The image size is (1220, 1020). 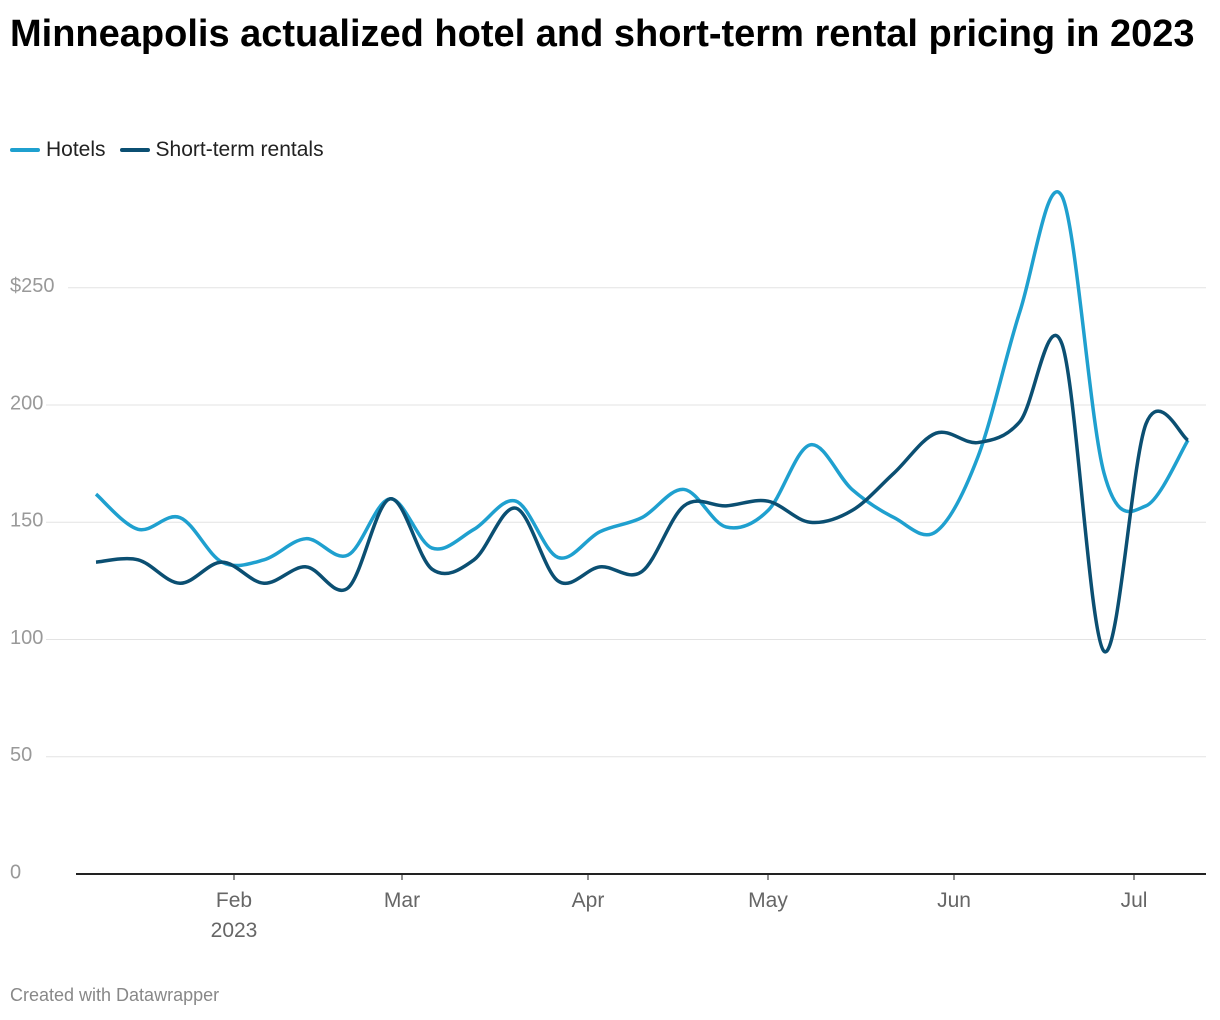 I want to click on y-tick-label: 150, so click(x=26, y=521).